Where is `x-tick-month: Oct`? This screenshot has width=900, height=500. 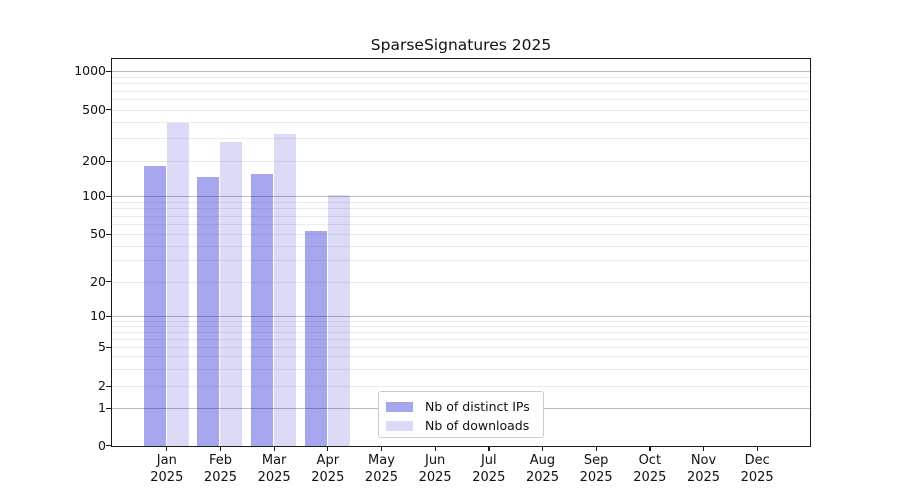
x-tick-month: Oct is located at coordinates (650, 460).